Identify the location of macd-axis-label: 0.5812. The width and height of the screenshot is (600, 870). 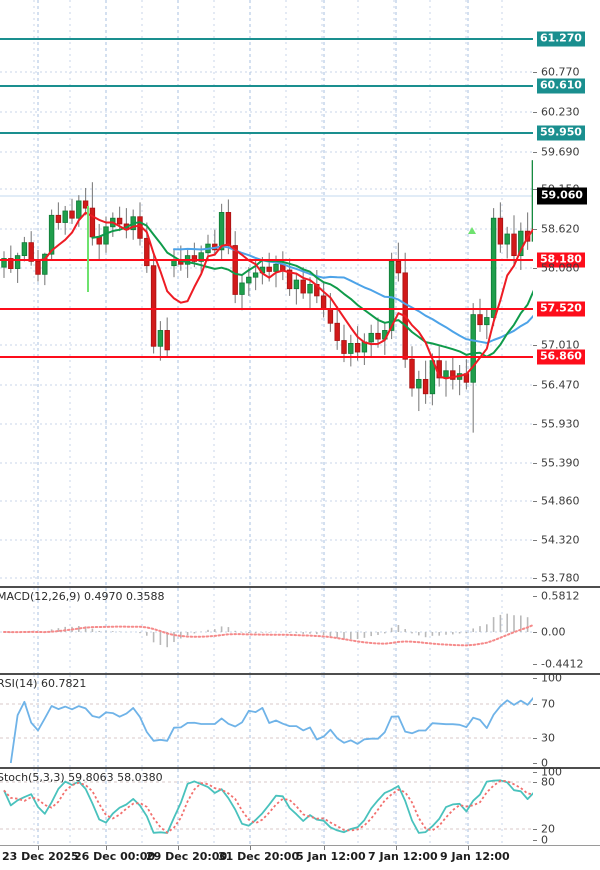
(560, 596).